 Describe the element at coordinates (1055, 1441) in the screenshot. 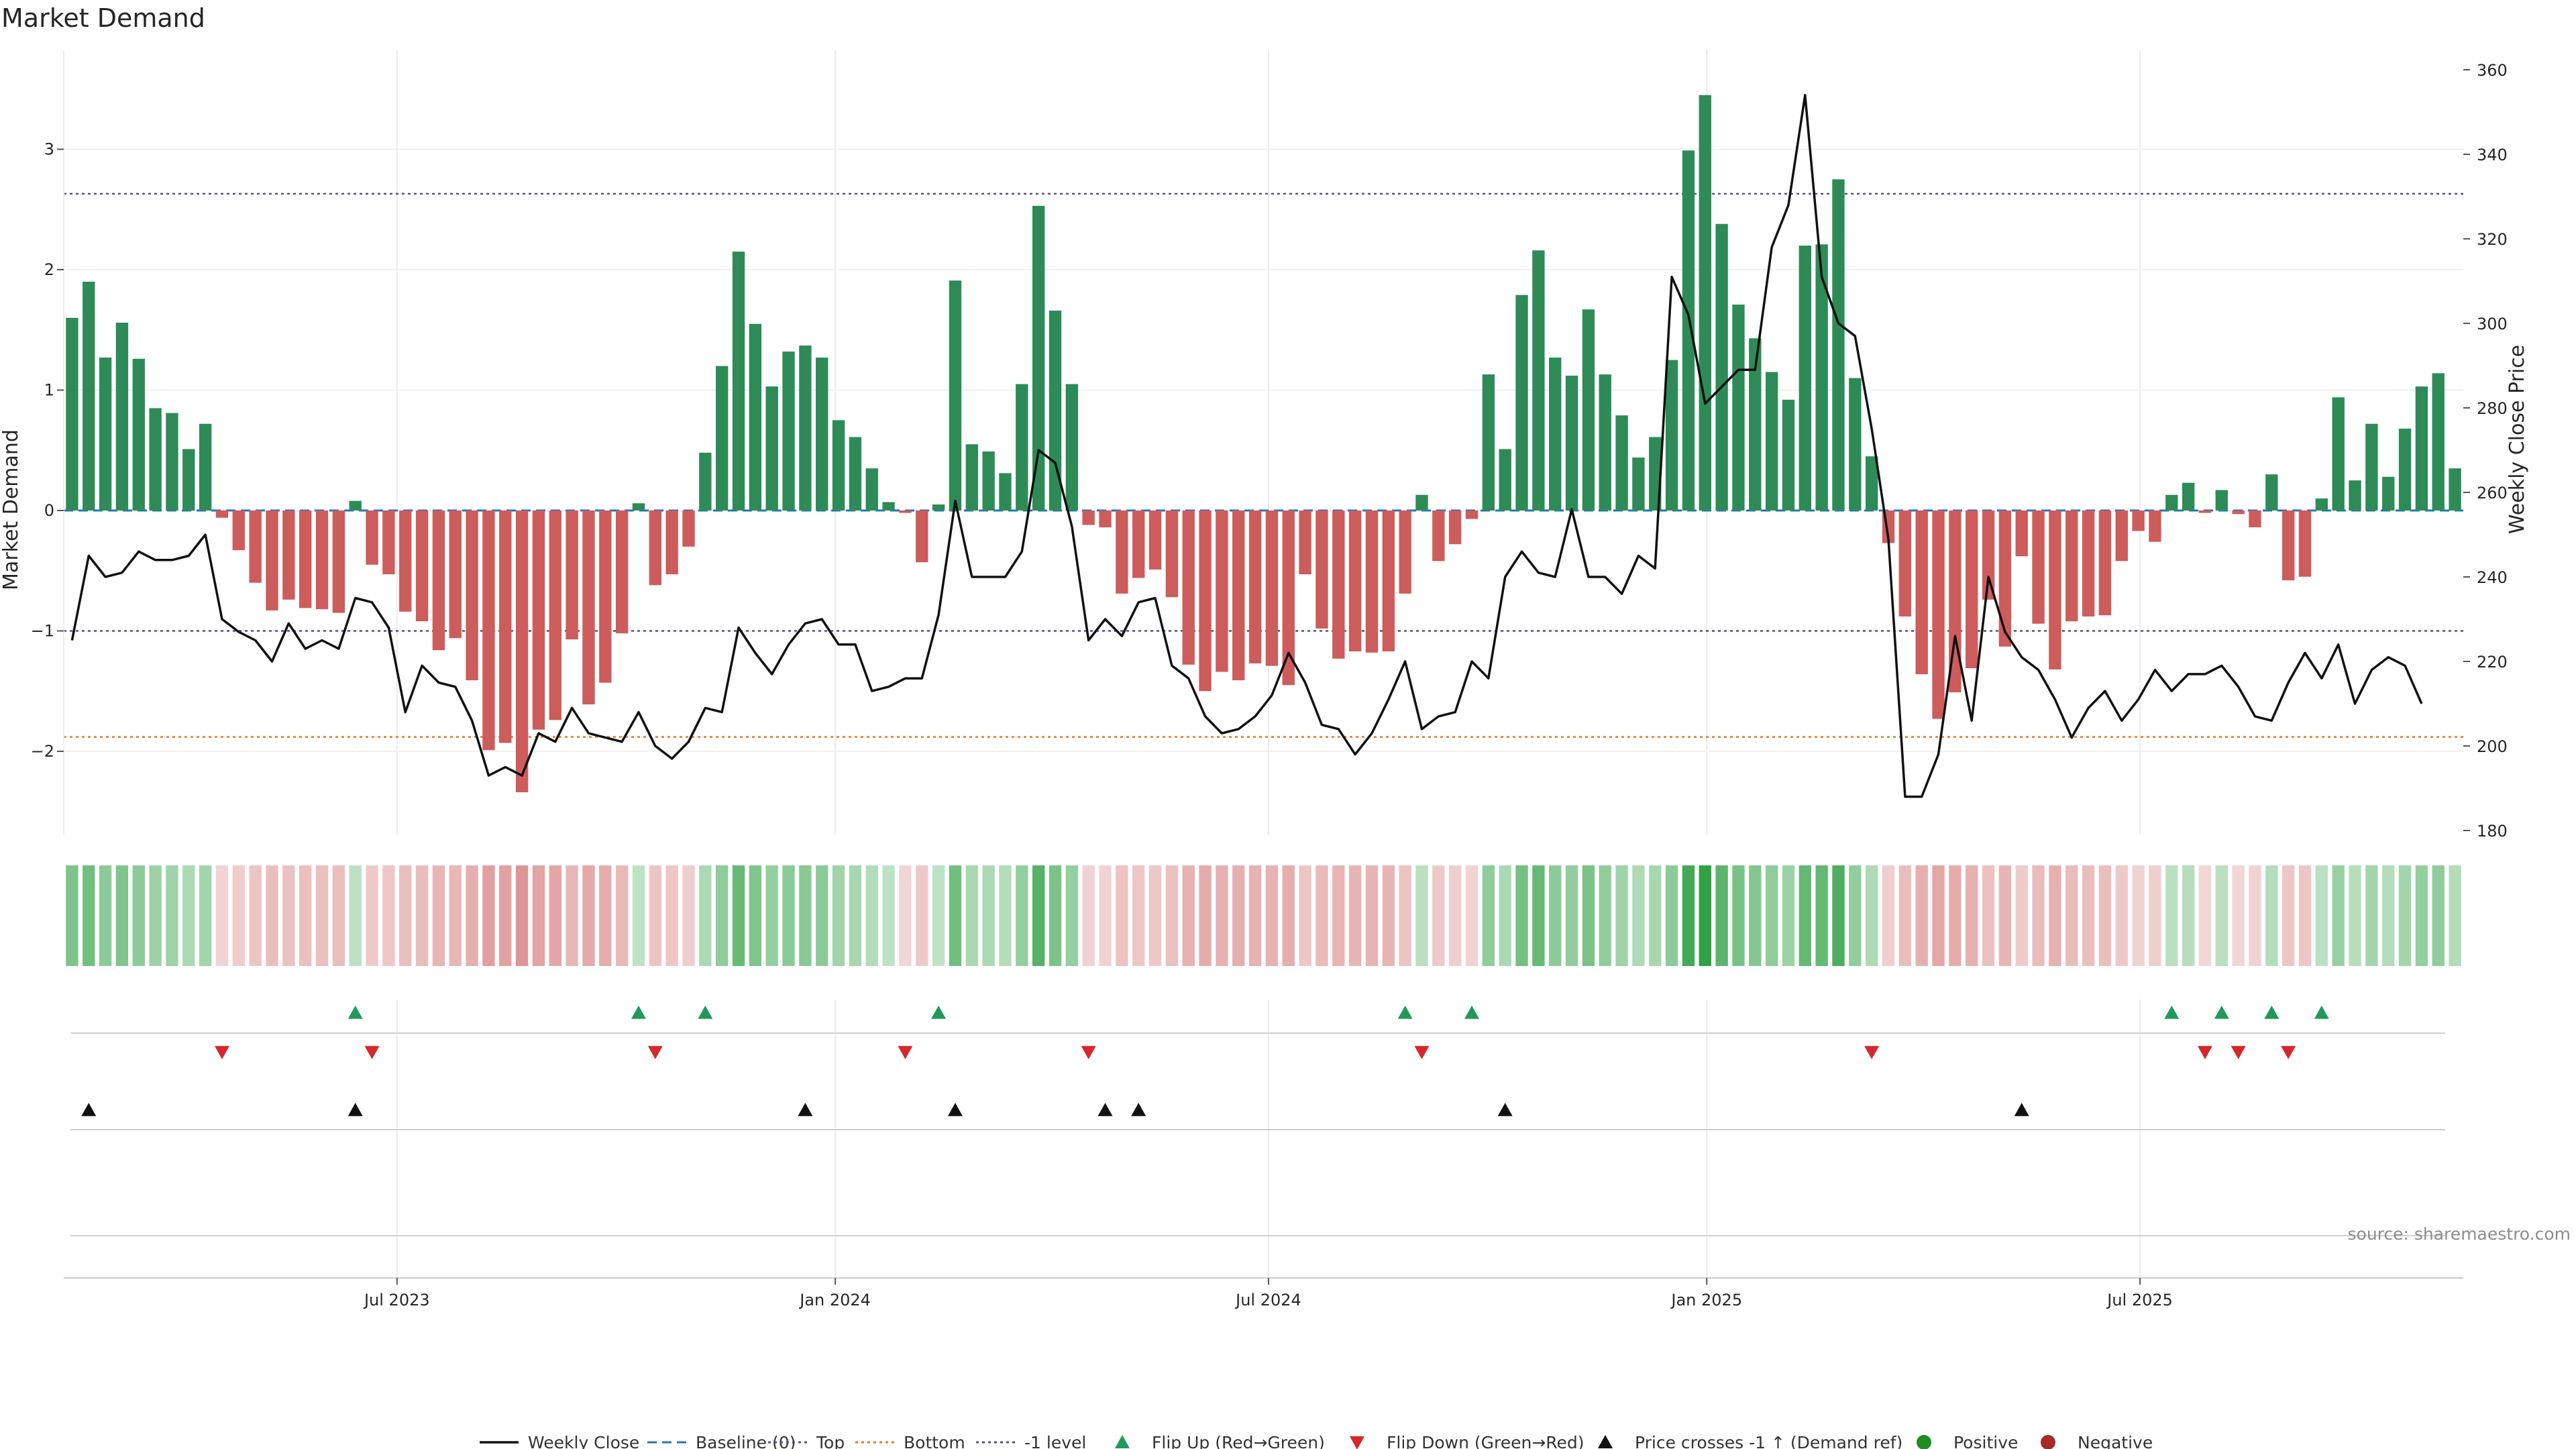

I see `legend-label: -1 level` at that location.